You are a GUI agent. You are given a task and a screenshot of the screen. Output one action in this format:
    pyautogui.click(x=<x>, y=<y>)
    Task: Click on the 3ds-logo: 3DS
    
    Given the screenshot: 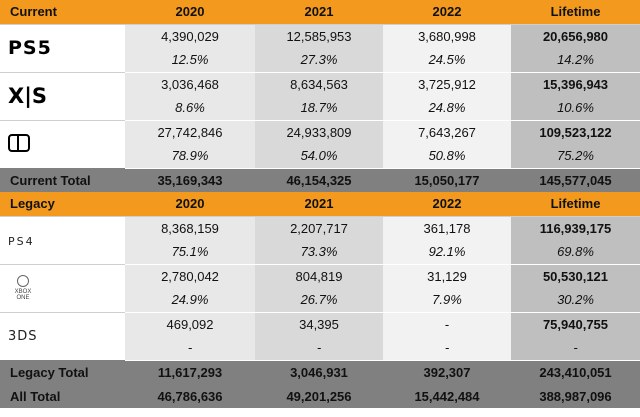 What is the action you would take?
    pyautogui.click(x=62, y=335)
    